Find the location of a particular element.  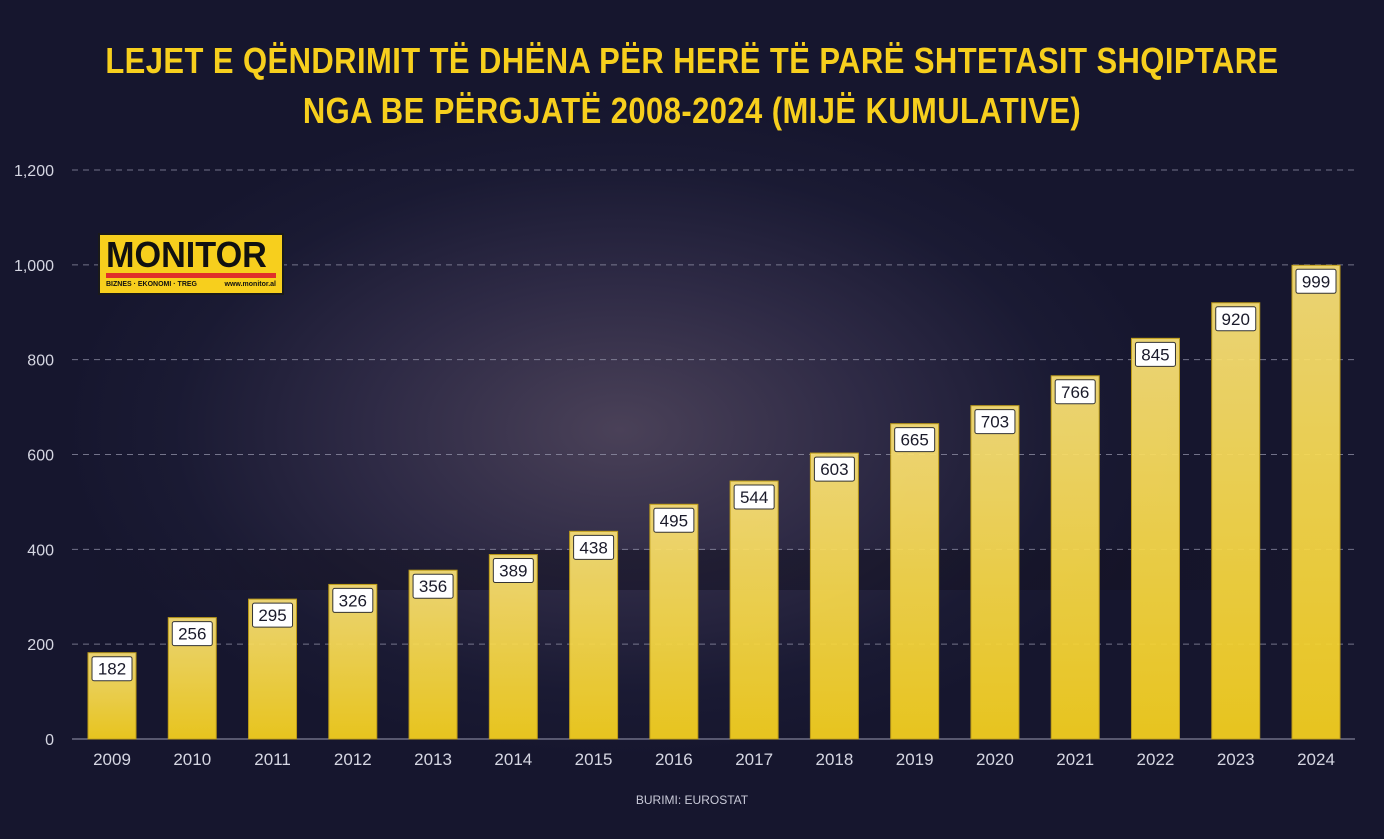

x-tick-label: 2022 is located at coordinates (1156, 759).